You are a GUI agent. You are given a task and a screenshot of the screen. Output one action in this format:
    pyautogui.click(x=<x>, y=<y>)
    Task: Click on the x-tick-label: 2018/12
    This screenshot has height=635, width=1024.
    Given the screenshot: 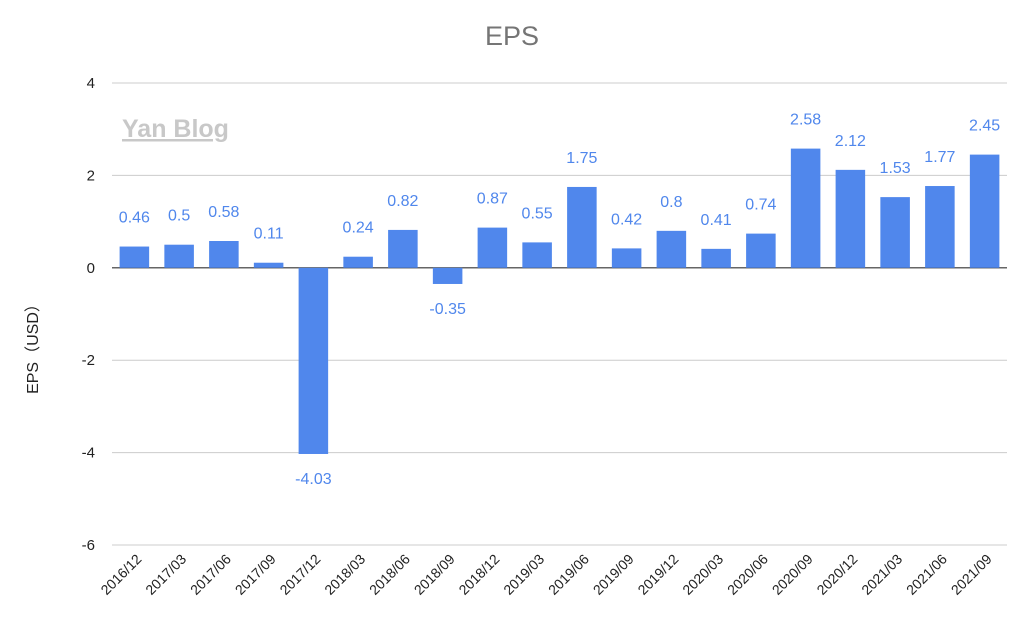 What is the action you would take?
    pyautogui.click(x=478, y=574)
    